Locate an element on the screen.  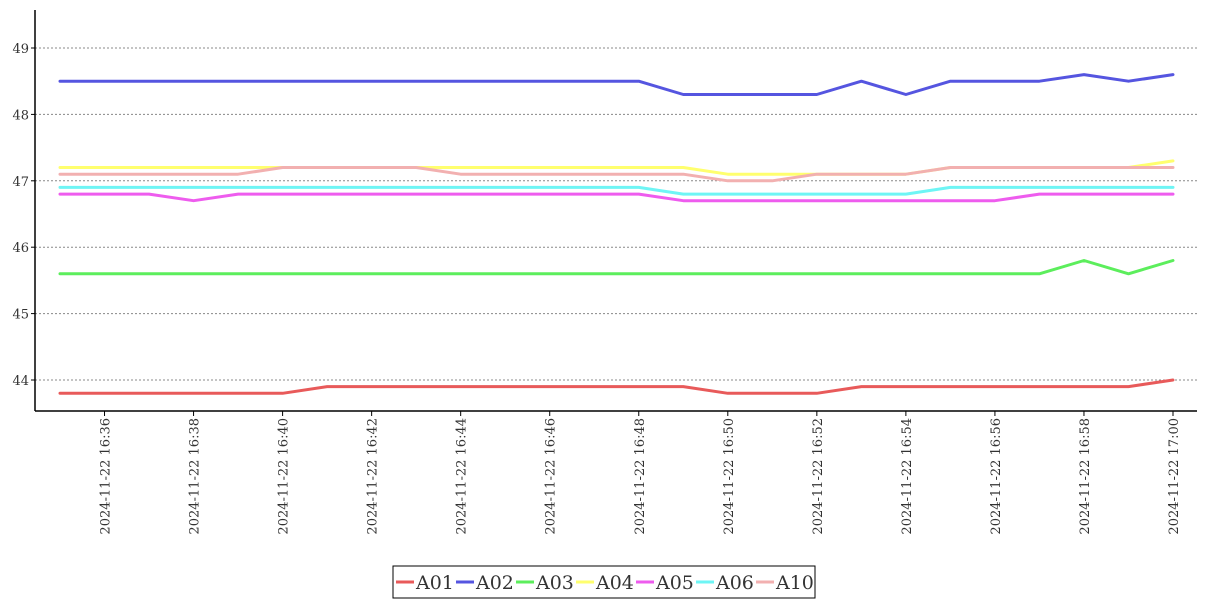
series-line-a06 is located at coordinates (616, 190).